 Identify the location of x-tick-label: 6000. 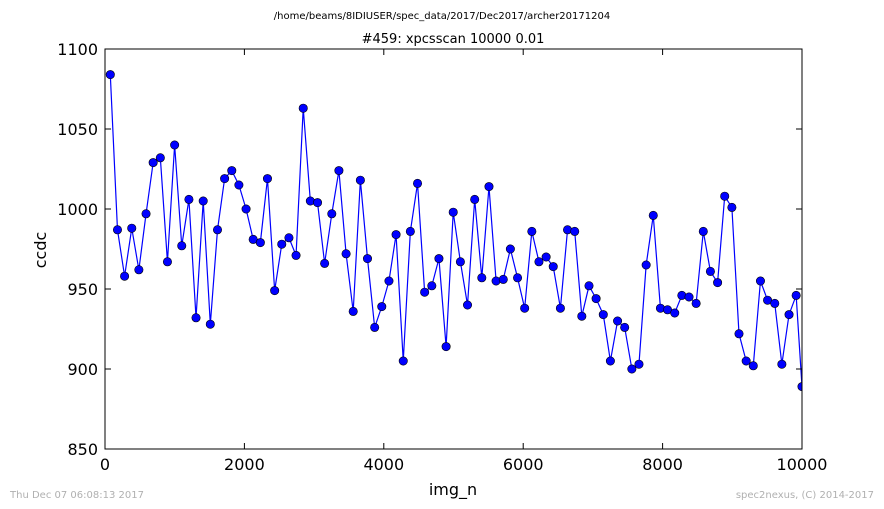
(523, 464).